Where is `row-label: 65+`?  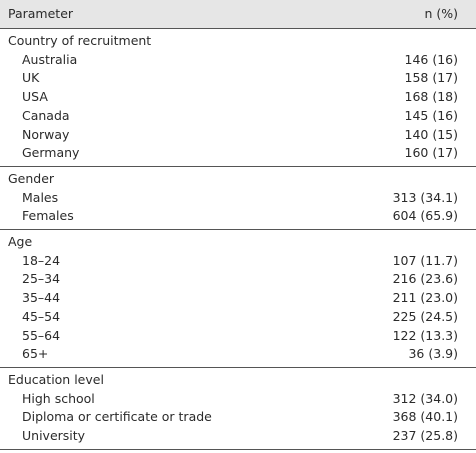
row-label: 65+ is located at coordinates (35, 354).